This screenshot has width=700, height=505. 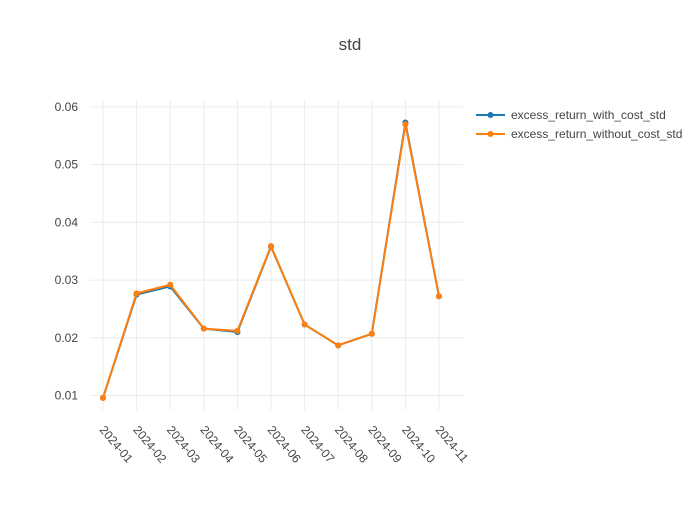 I want to click on x-tick-label: 2024-09, so click(x=385, y=444).